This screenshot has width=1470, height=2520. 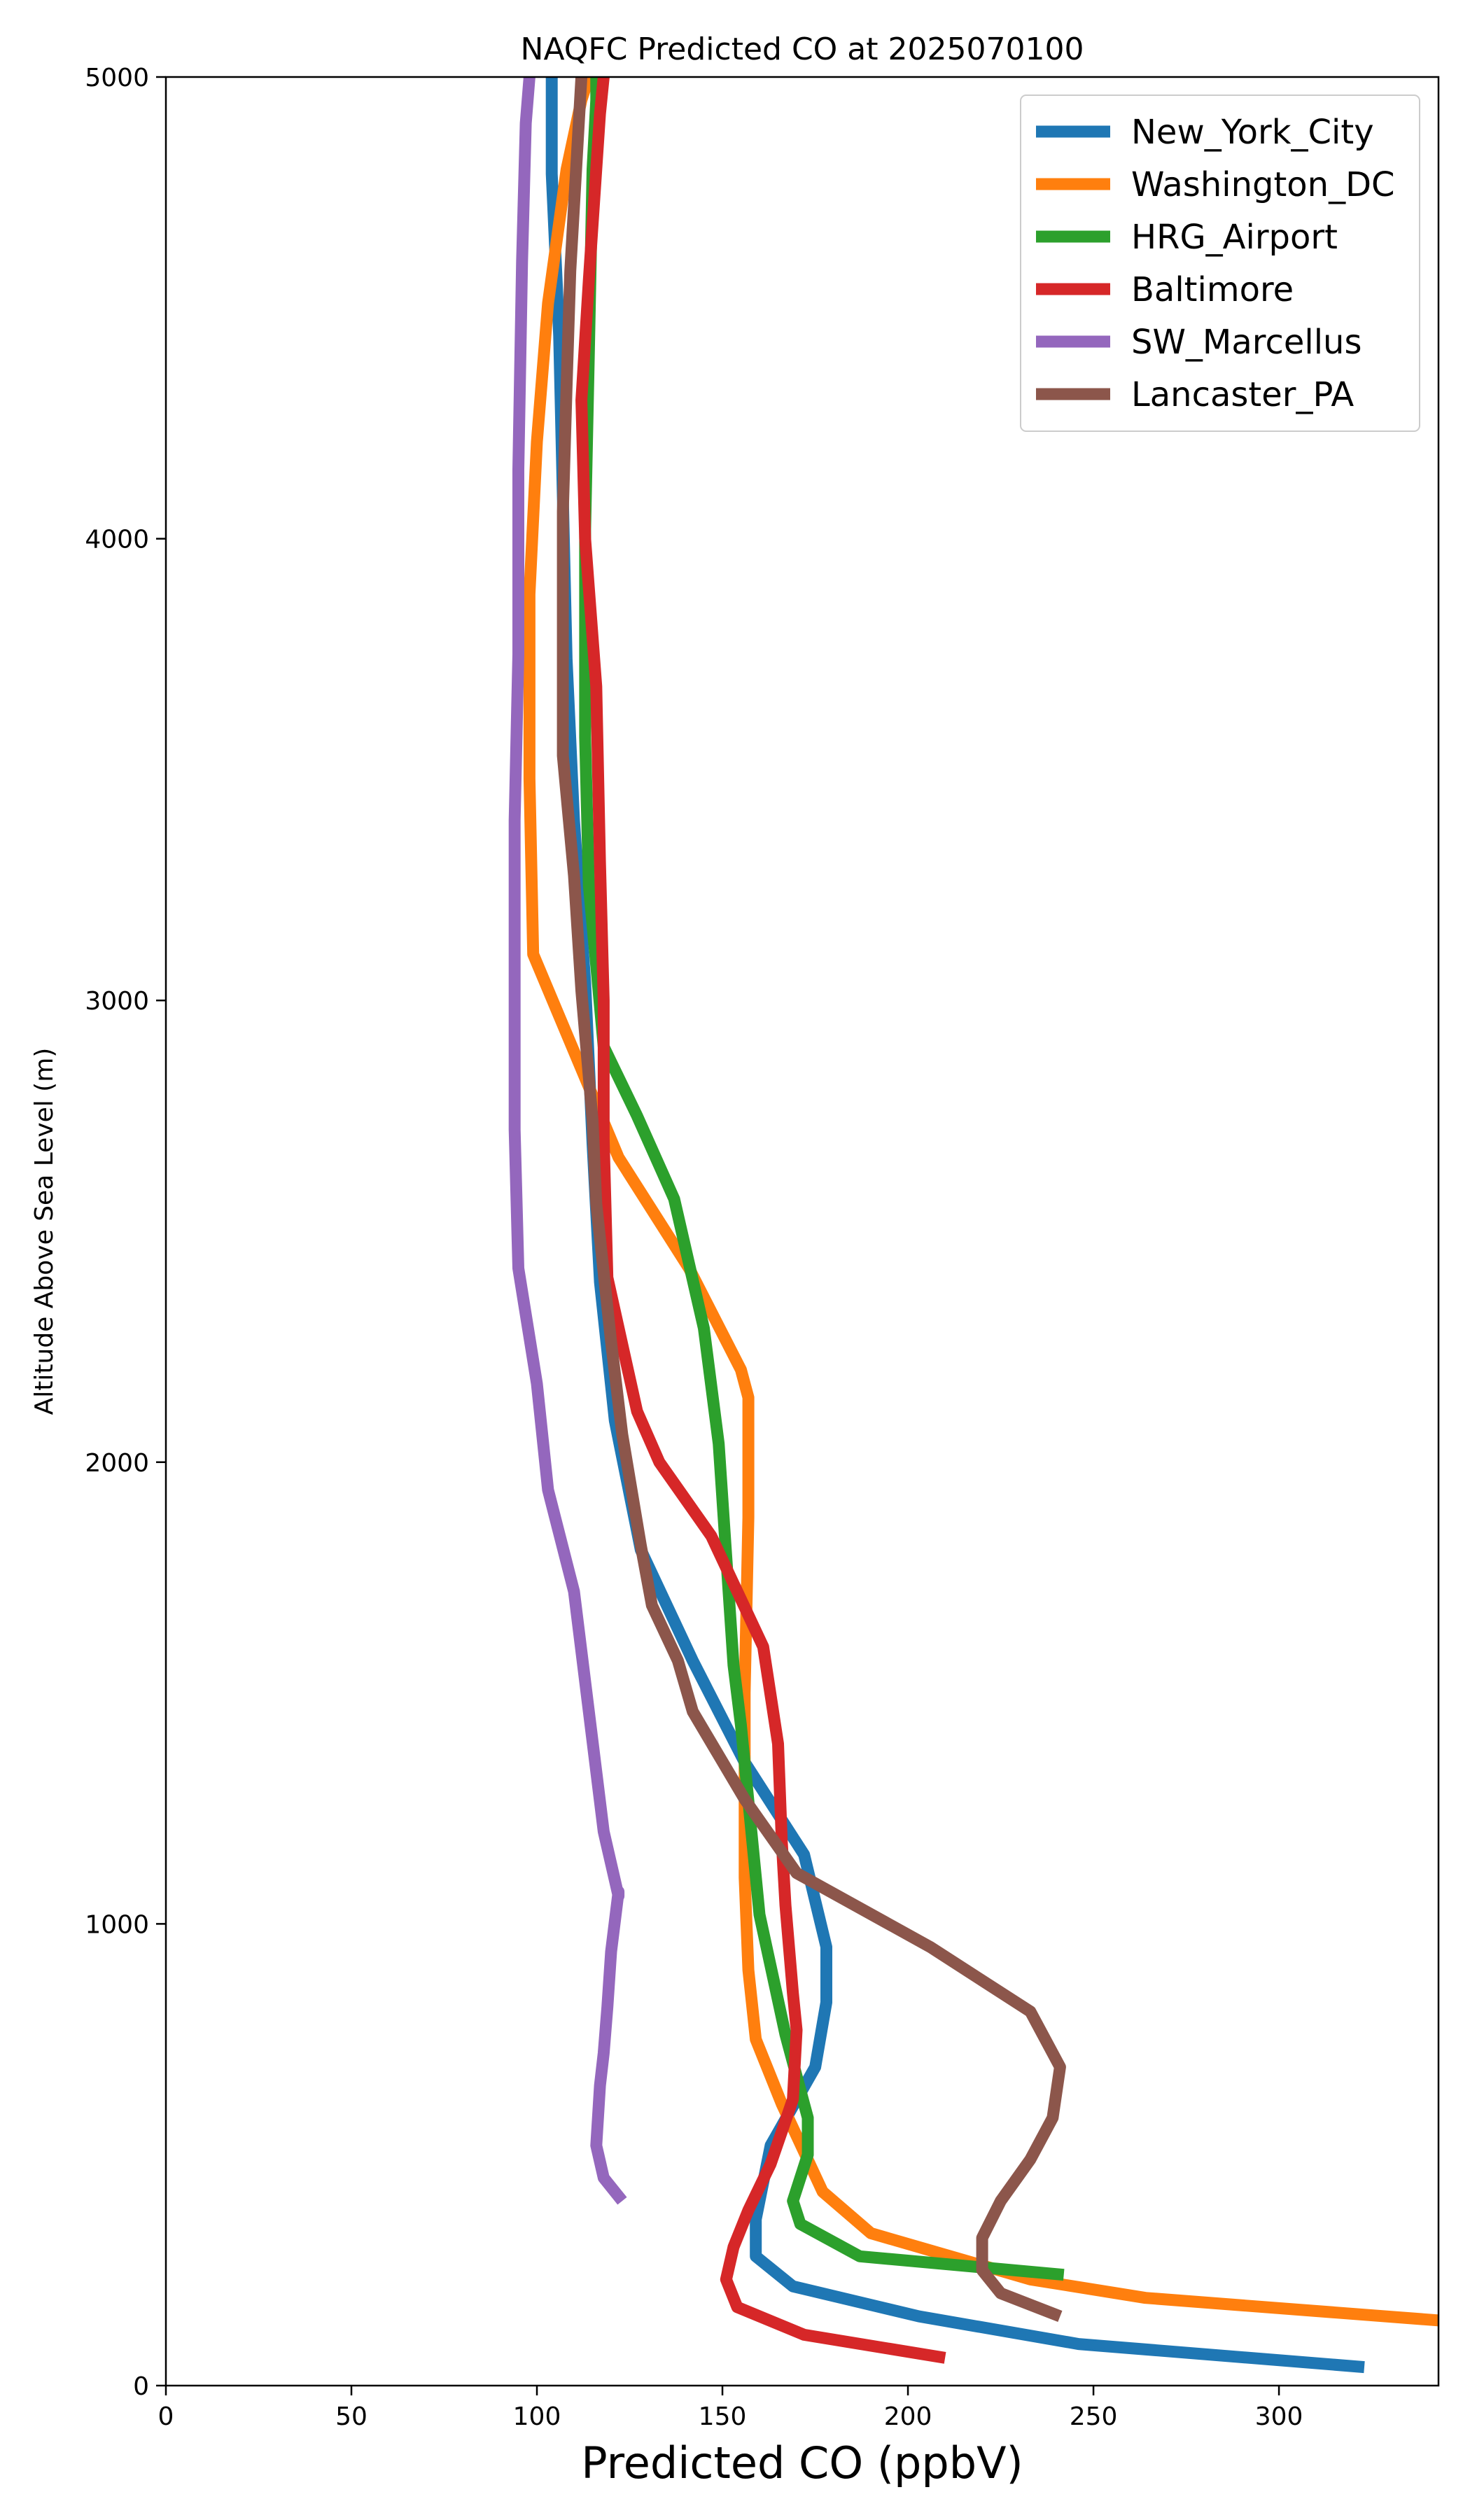 I want to click on y-tick-label: 1000, so click(x=117, y=1924).